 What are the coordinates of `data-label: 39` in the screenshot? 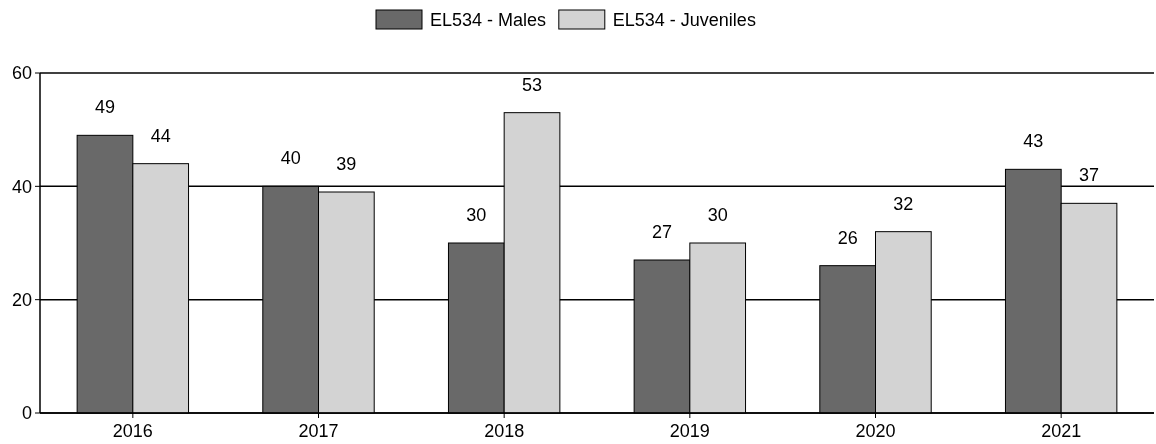 It's located at (346, 164).